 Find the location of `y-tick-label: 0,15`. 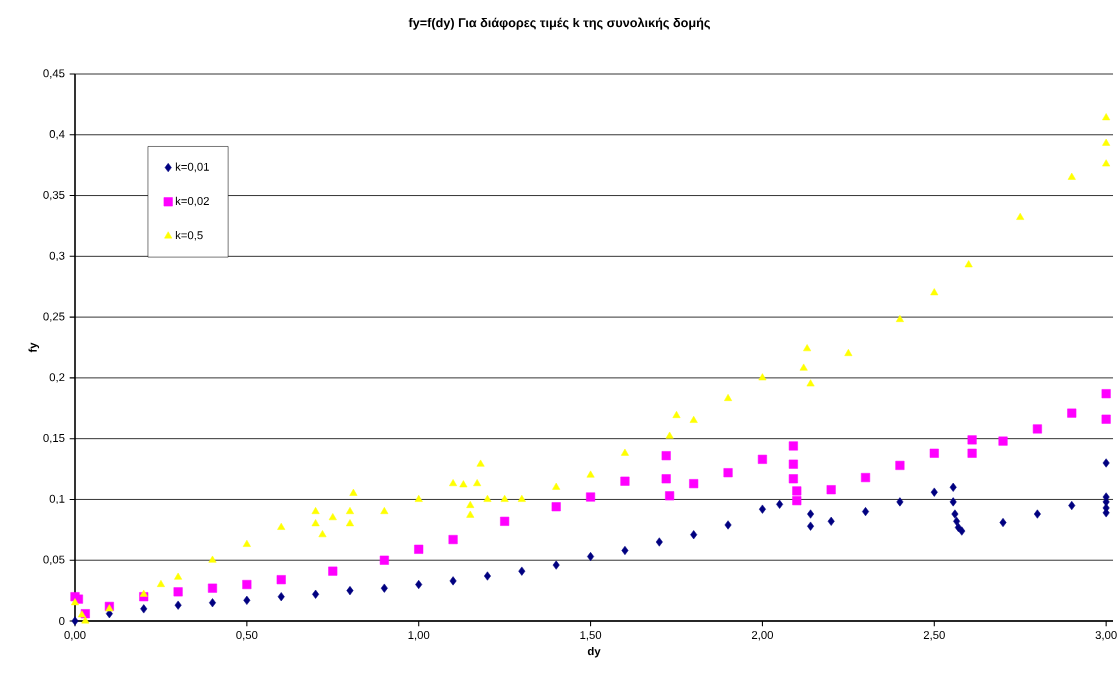

y-tick-label: 0,15 is located at coordinates (54, 438).